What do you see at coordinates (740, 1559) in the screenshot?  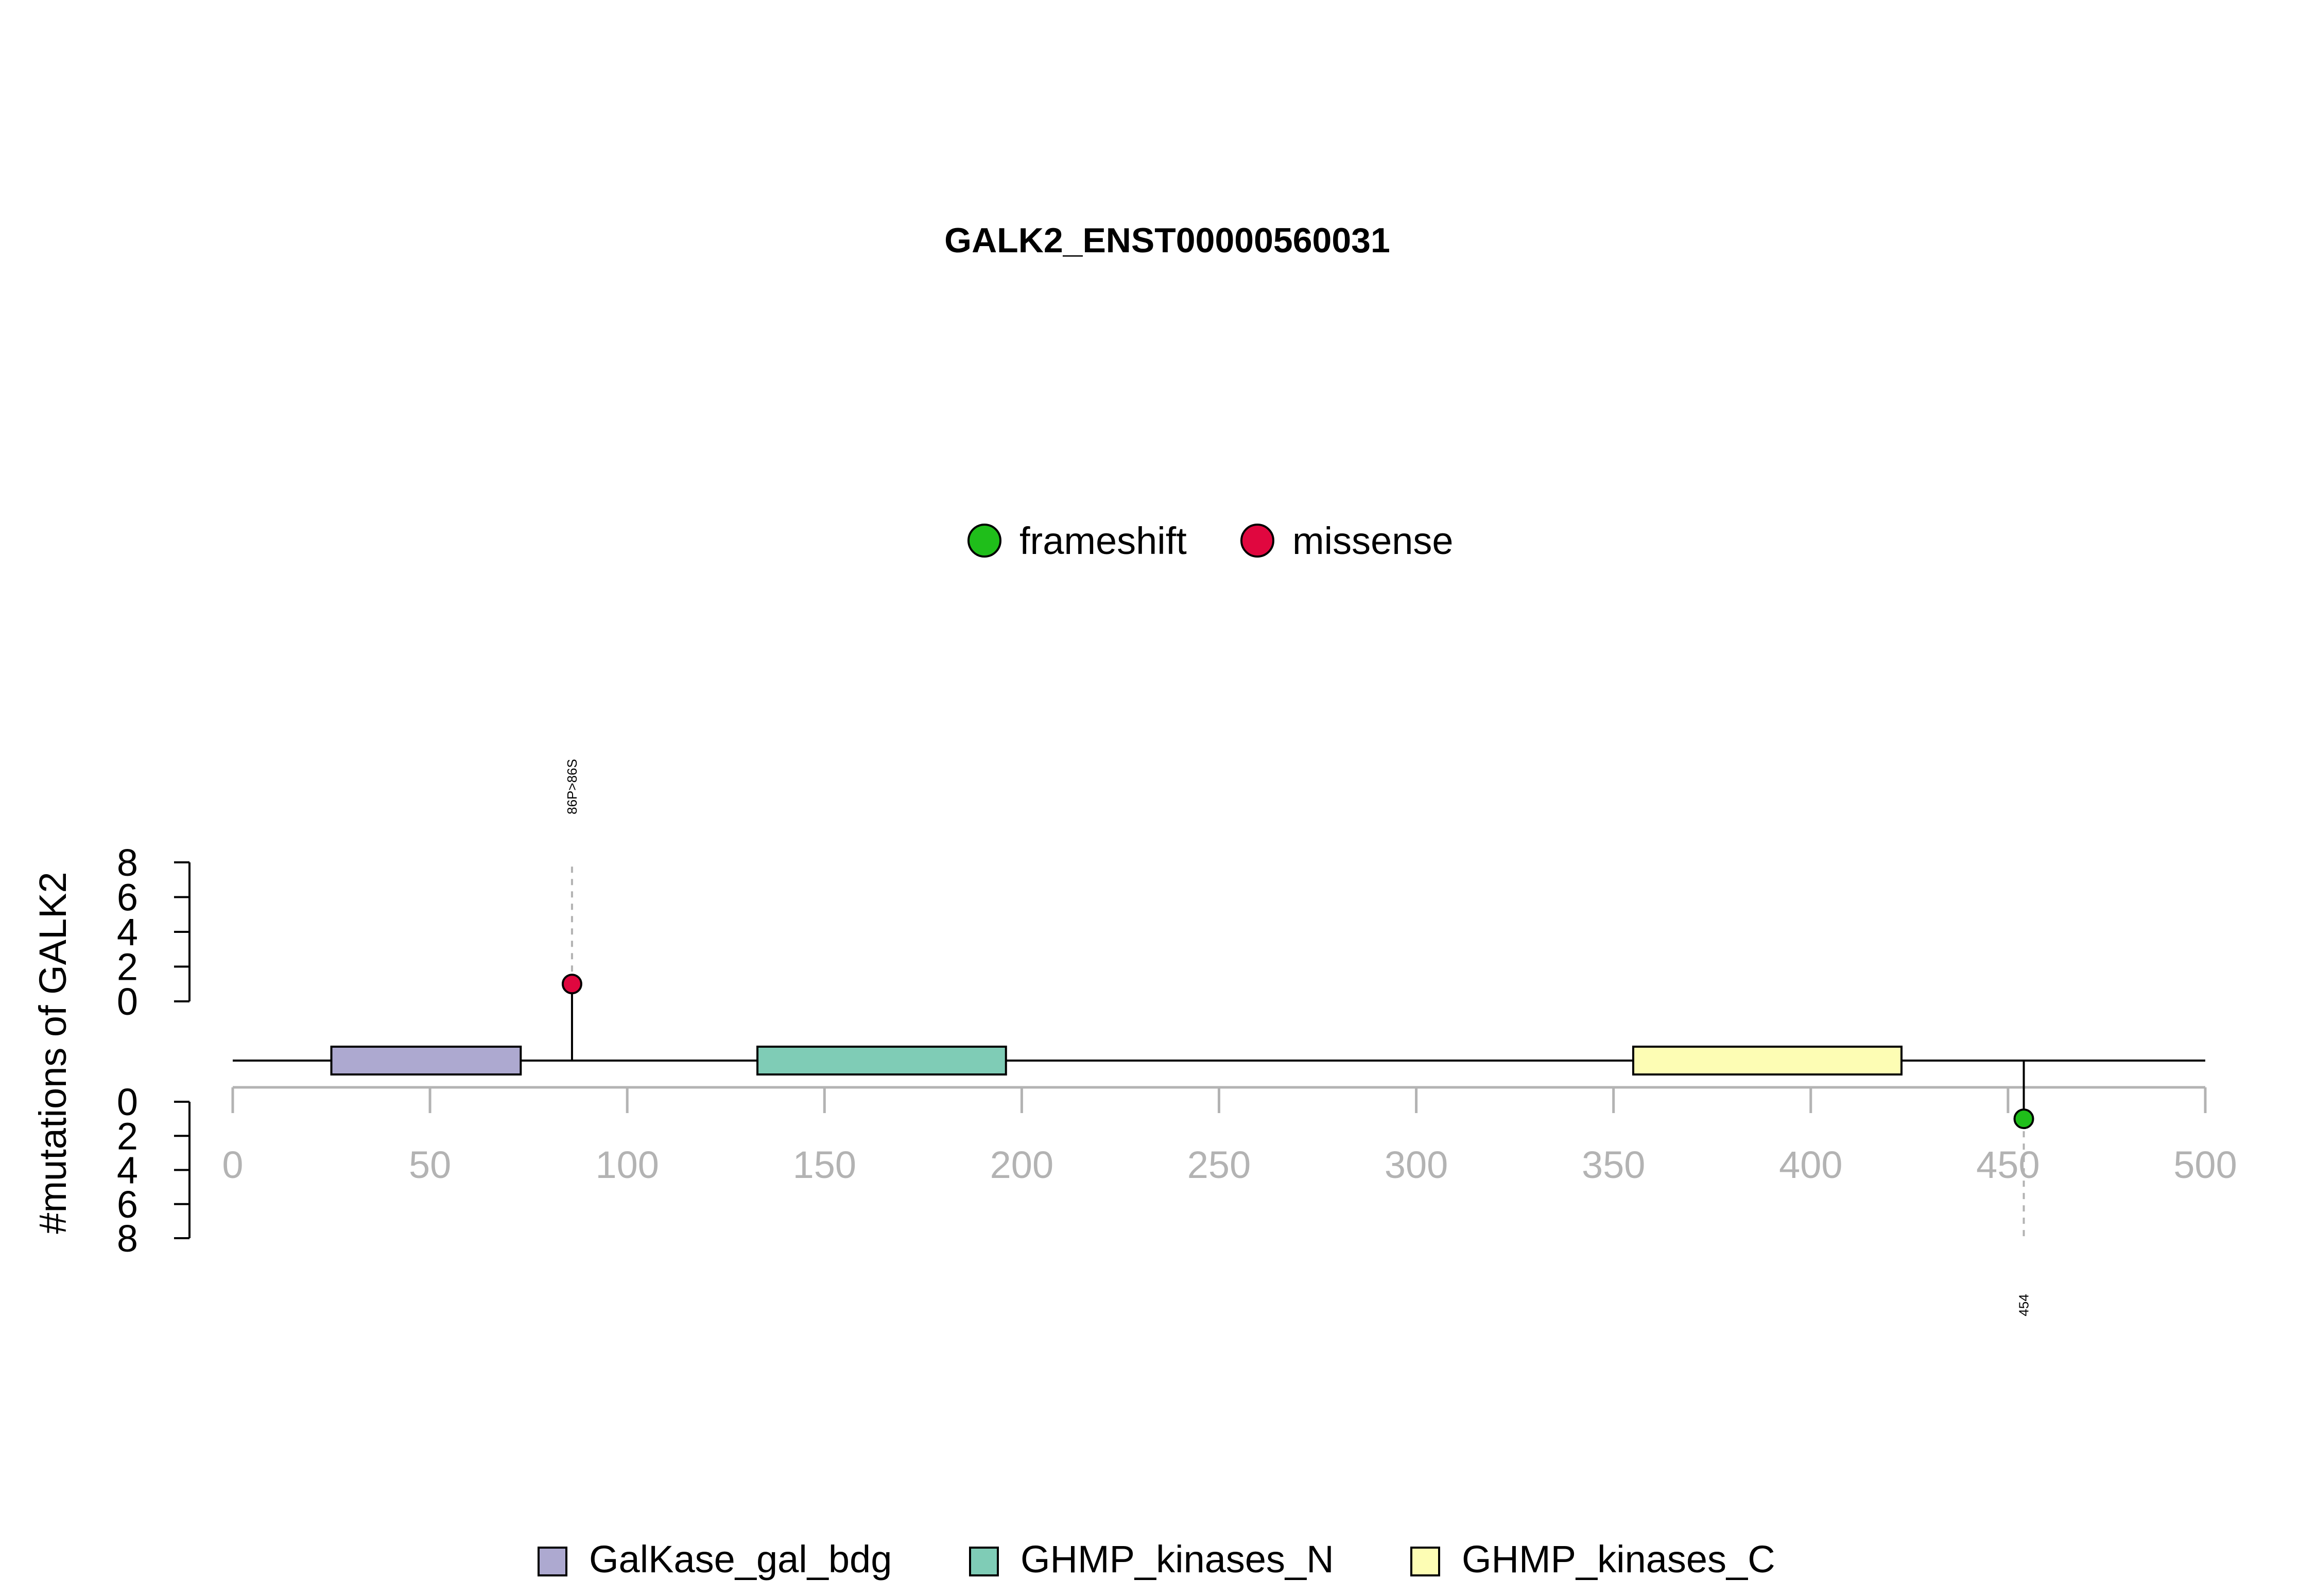 I see `domain-legend-label-GalKase_gal_bdg: GalKase_gal_bdg` at bounding box center [740, 1559].